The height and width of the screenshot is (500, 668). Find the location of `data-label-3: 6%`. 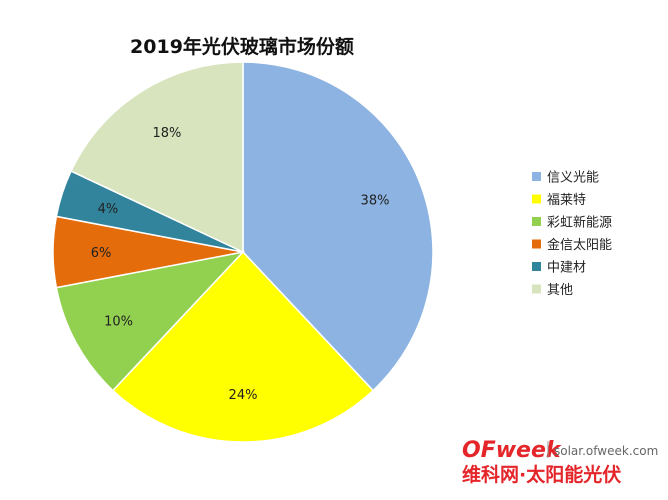

data-label-3: 6% is located at coordinates (101, 253).